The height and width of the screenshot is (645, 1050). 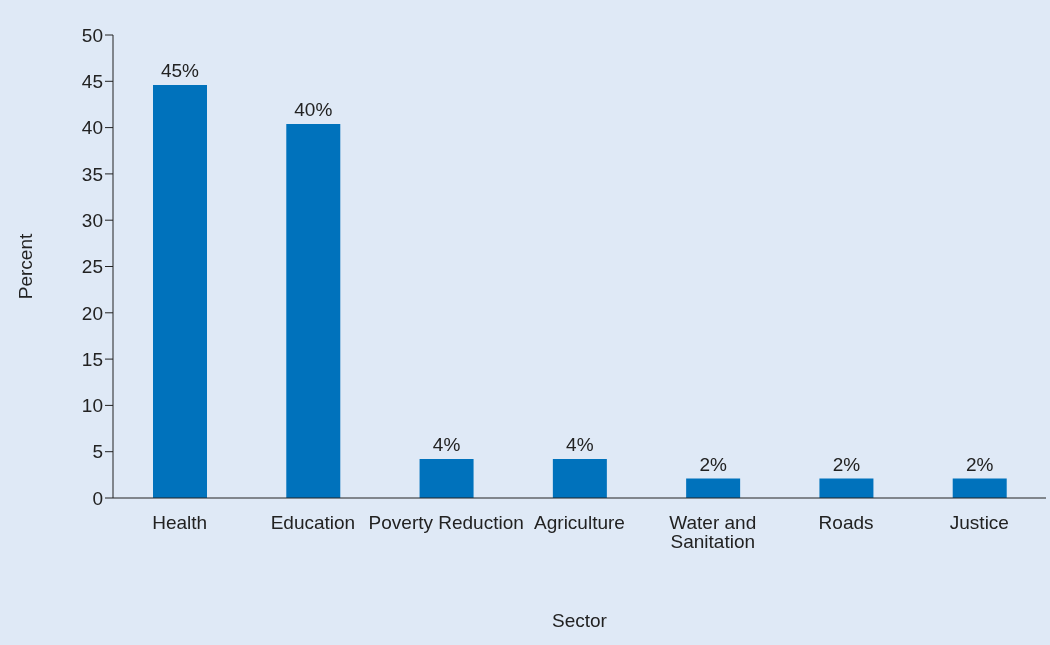 What do you see at coordinates (579, 523) in the screenshot?
I see `x-tick-label: Agriculture` at bounding box center [579, 523].